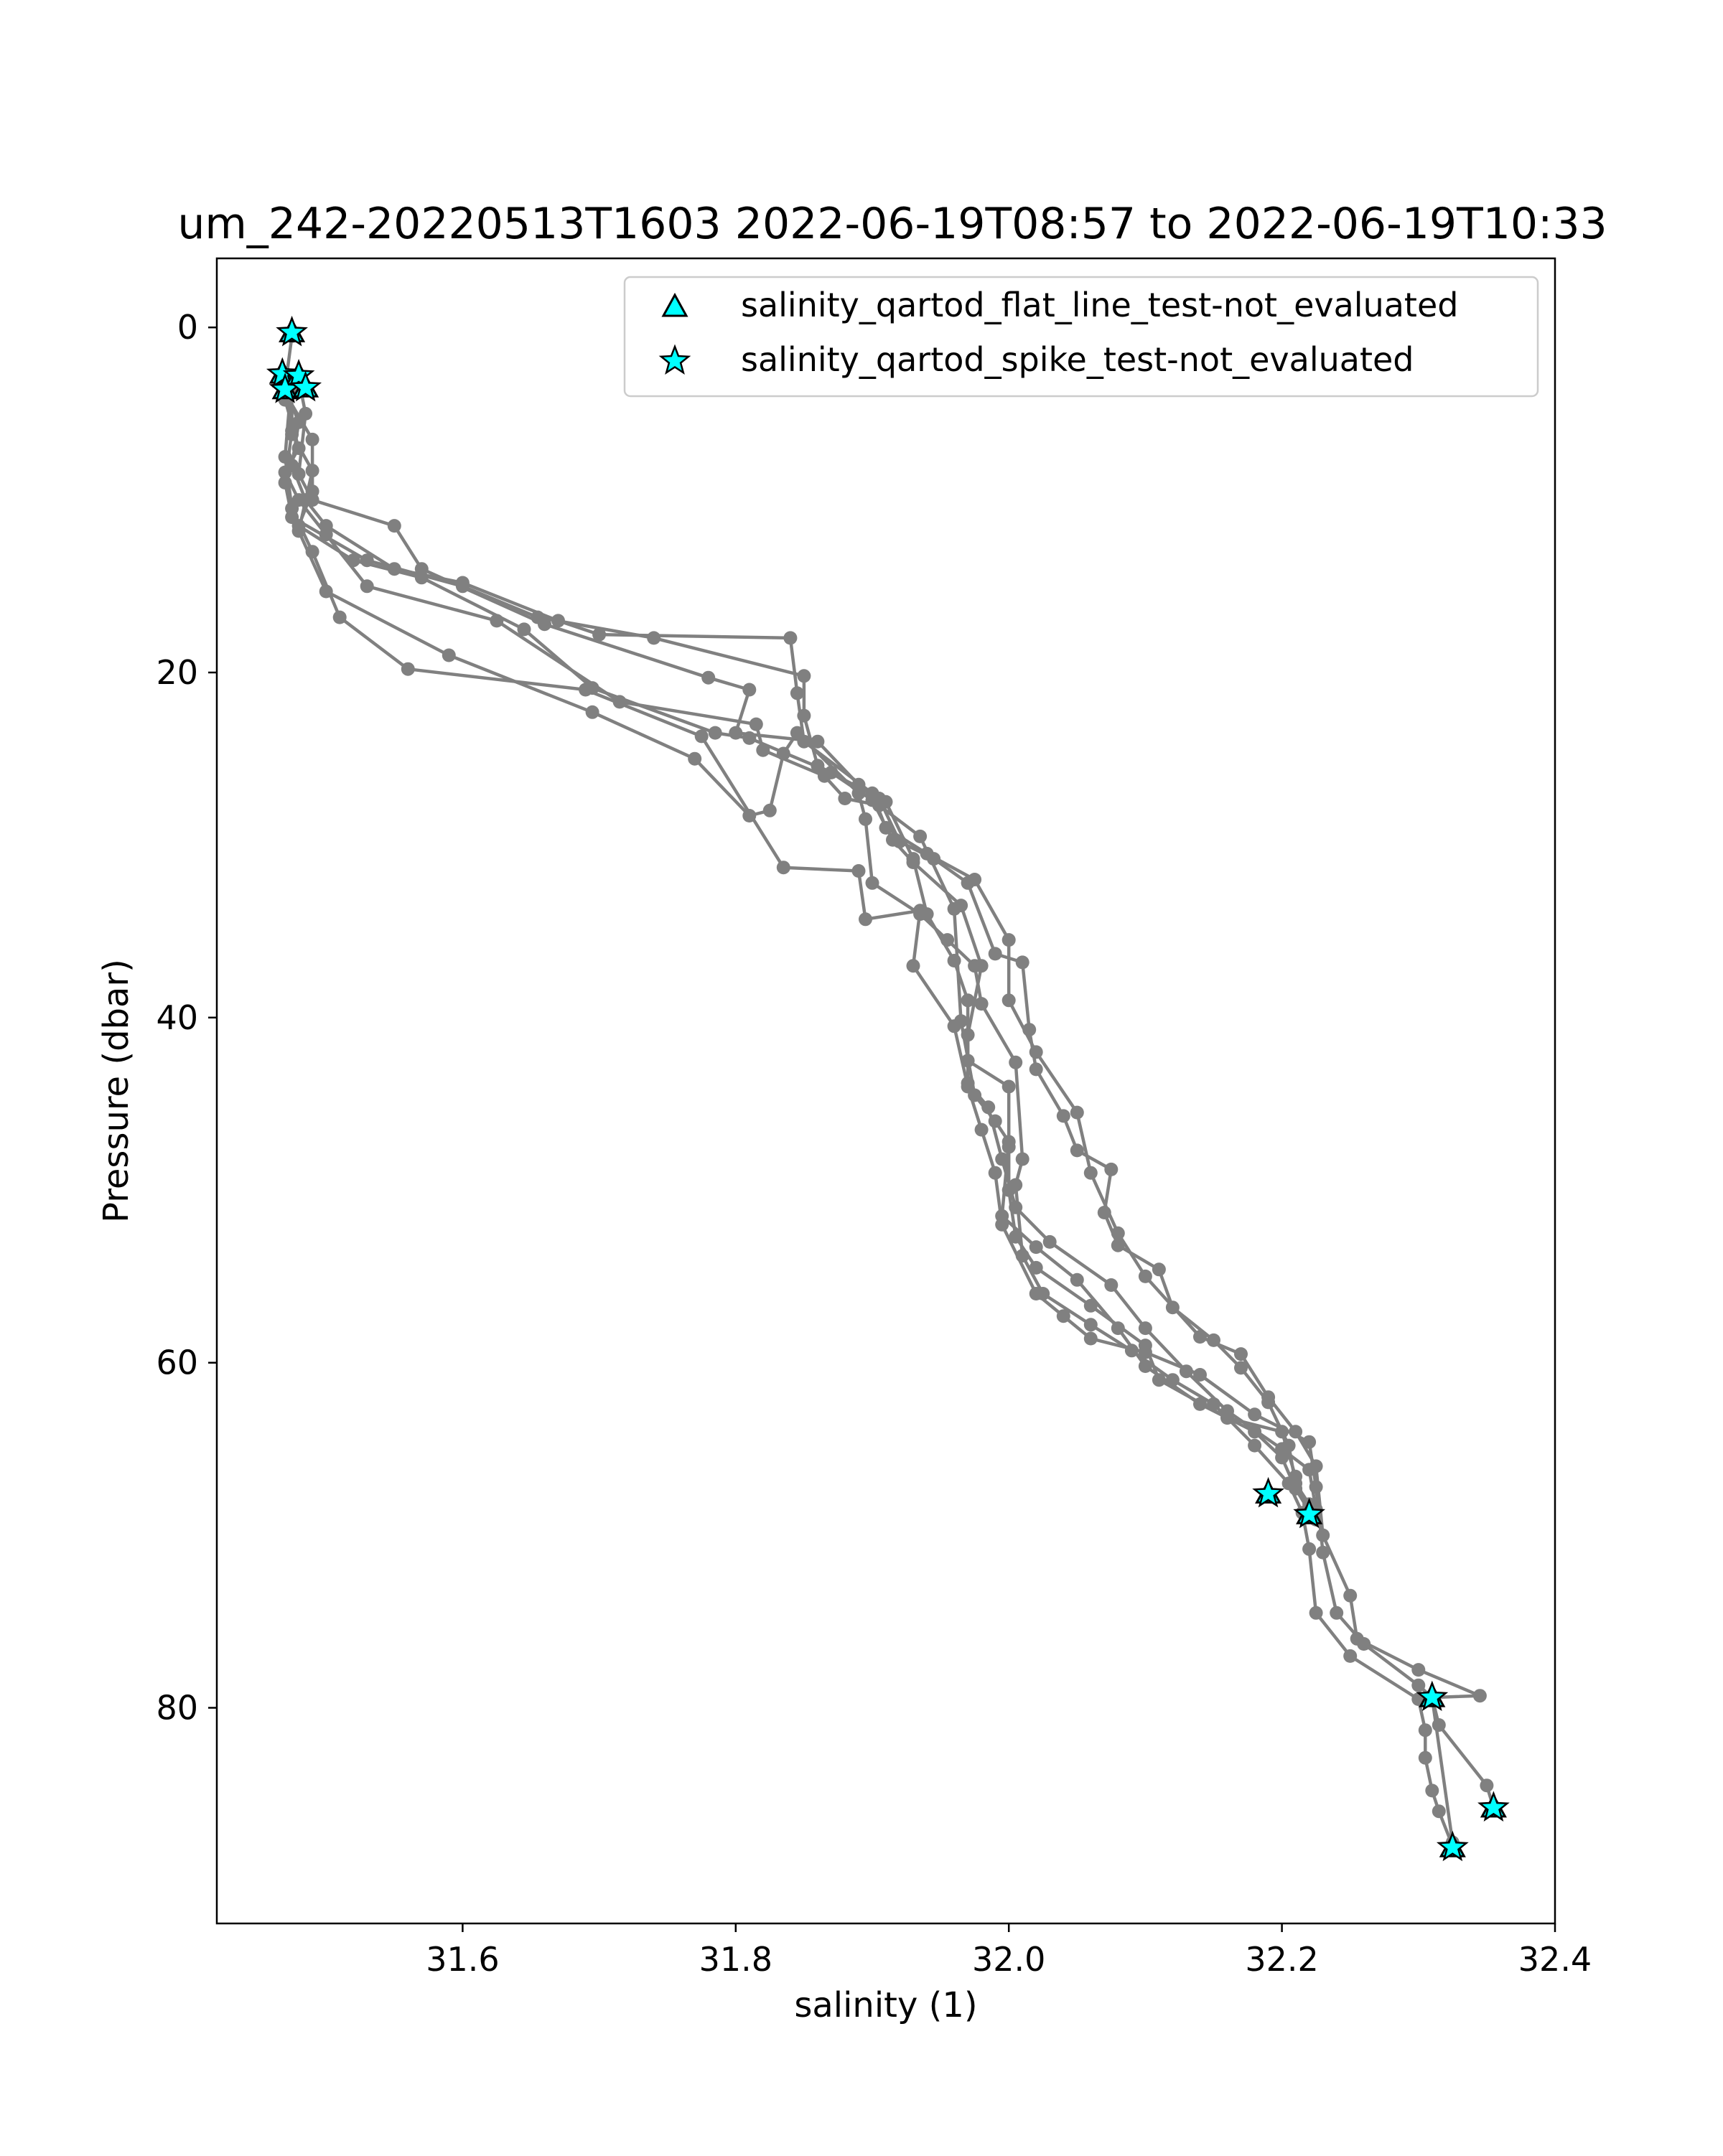  What do you see at coordinates (1555, 1959) in the screenshot?
I see `x-tick-label-5: 32.4` at bounding box center [1555, 1959].